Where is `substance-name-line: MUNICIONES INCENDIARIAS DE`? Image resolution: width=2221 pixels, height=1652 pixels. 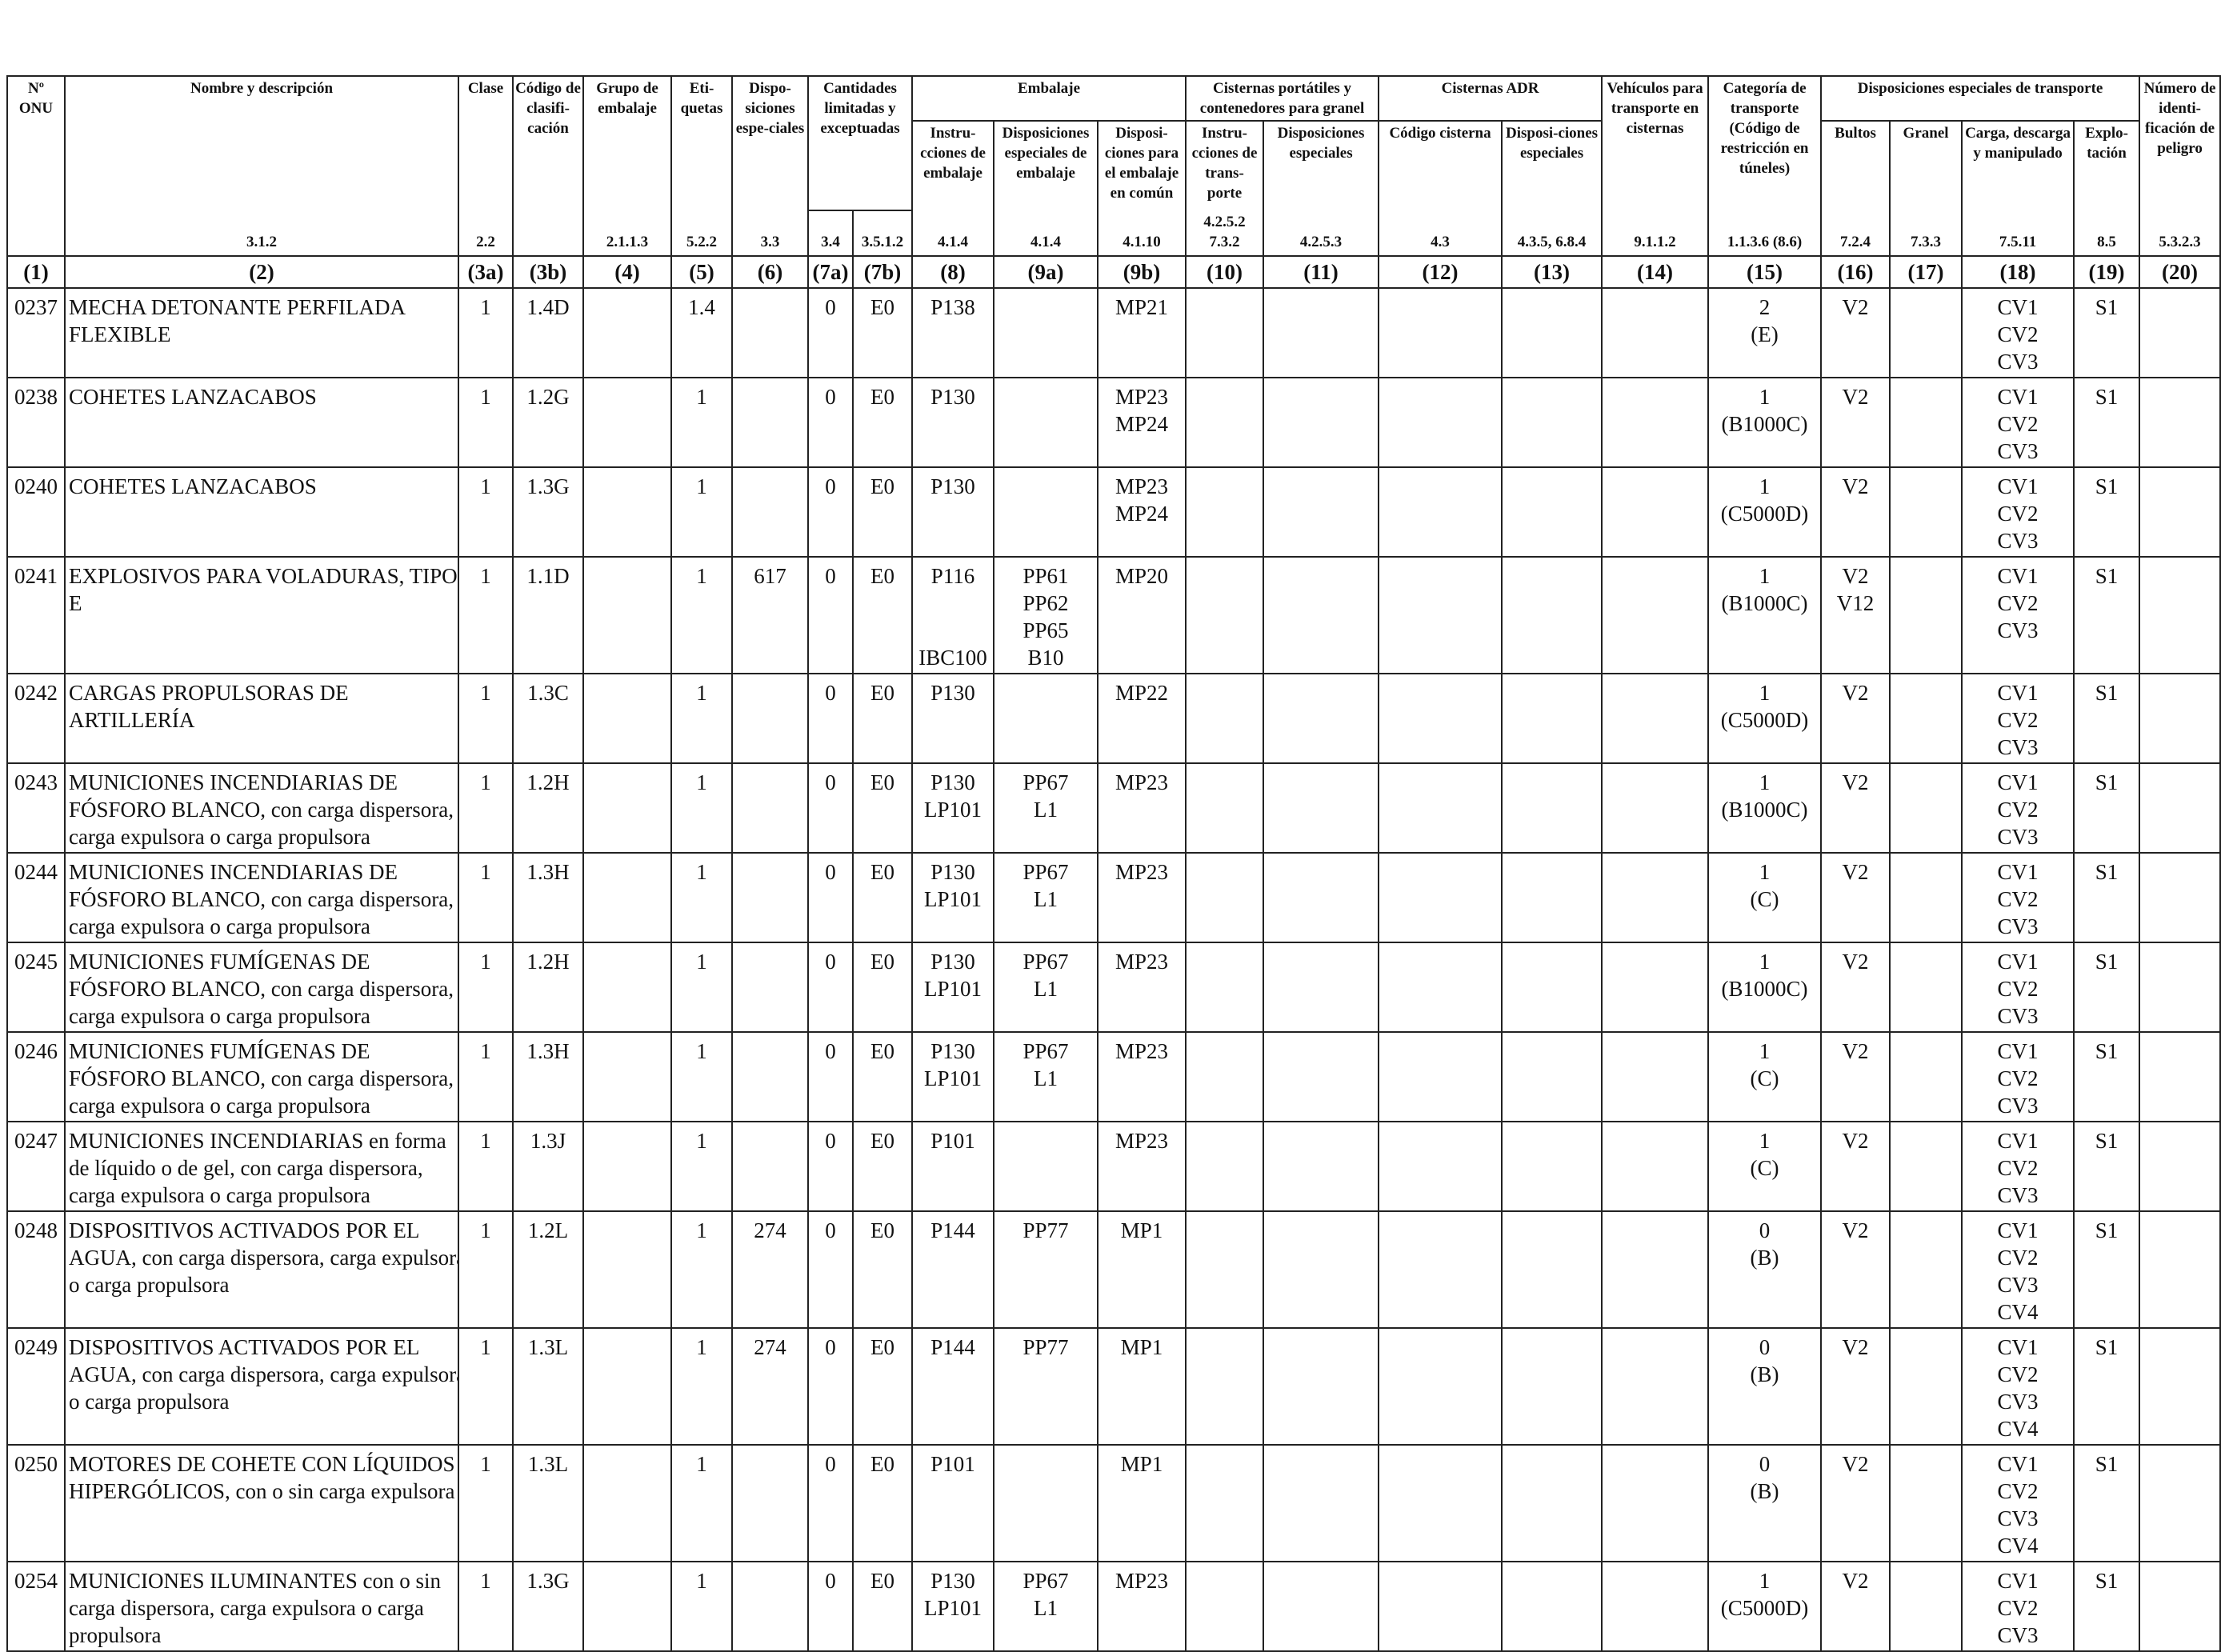 substance-name-line: MUNICIONES INCENDIARIAS DE is located at coordinates (233, 872).